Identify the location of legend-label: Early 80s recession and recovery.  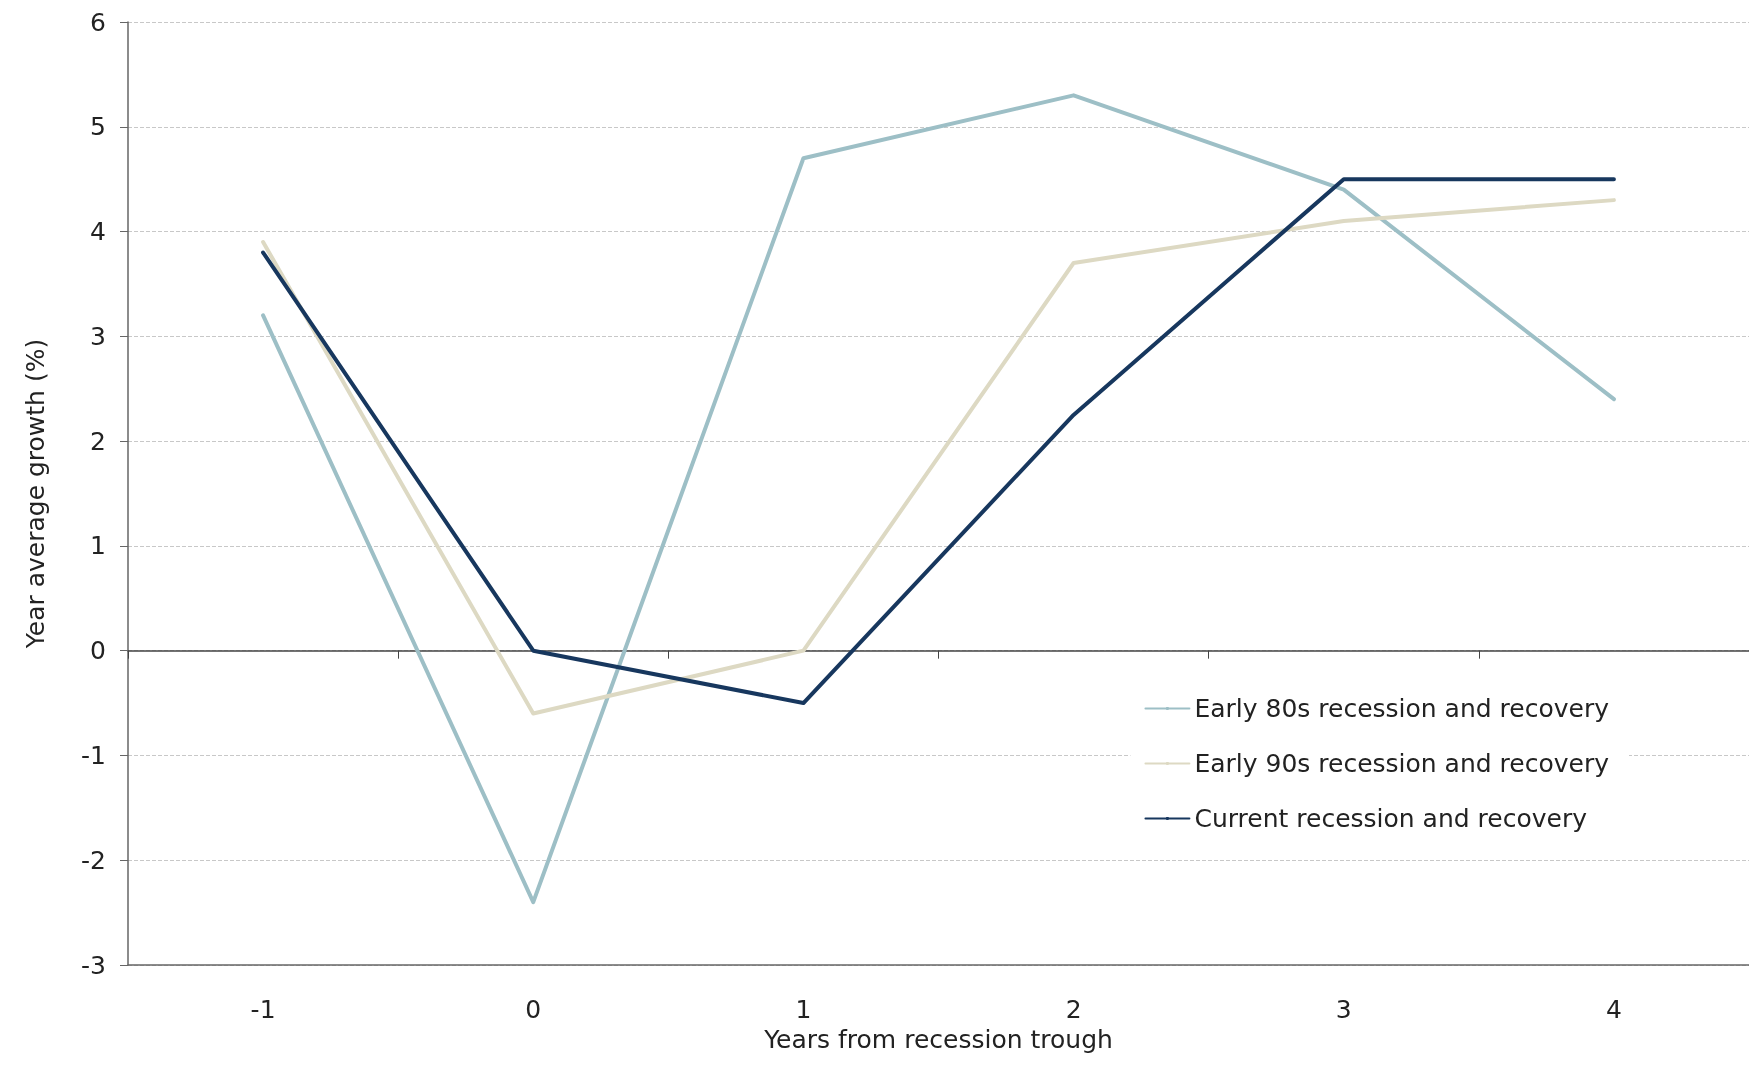
(1402, 708).